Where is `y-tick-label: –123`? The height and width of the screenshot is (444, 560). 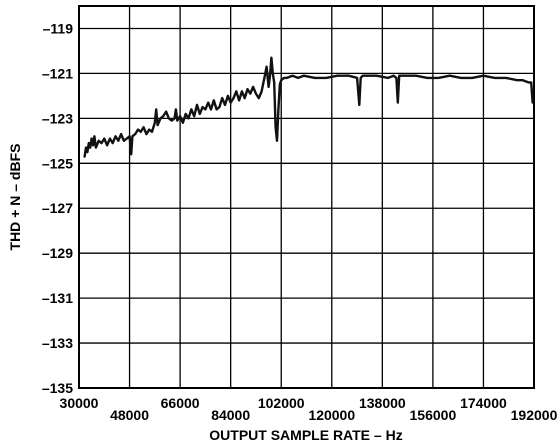
y-tick-label: –123 is located at coordinates (57, 118).